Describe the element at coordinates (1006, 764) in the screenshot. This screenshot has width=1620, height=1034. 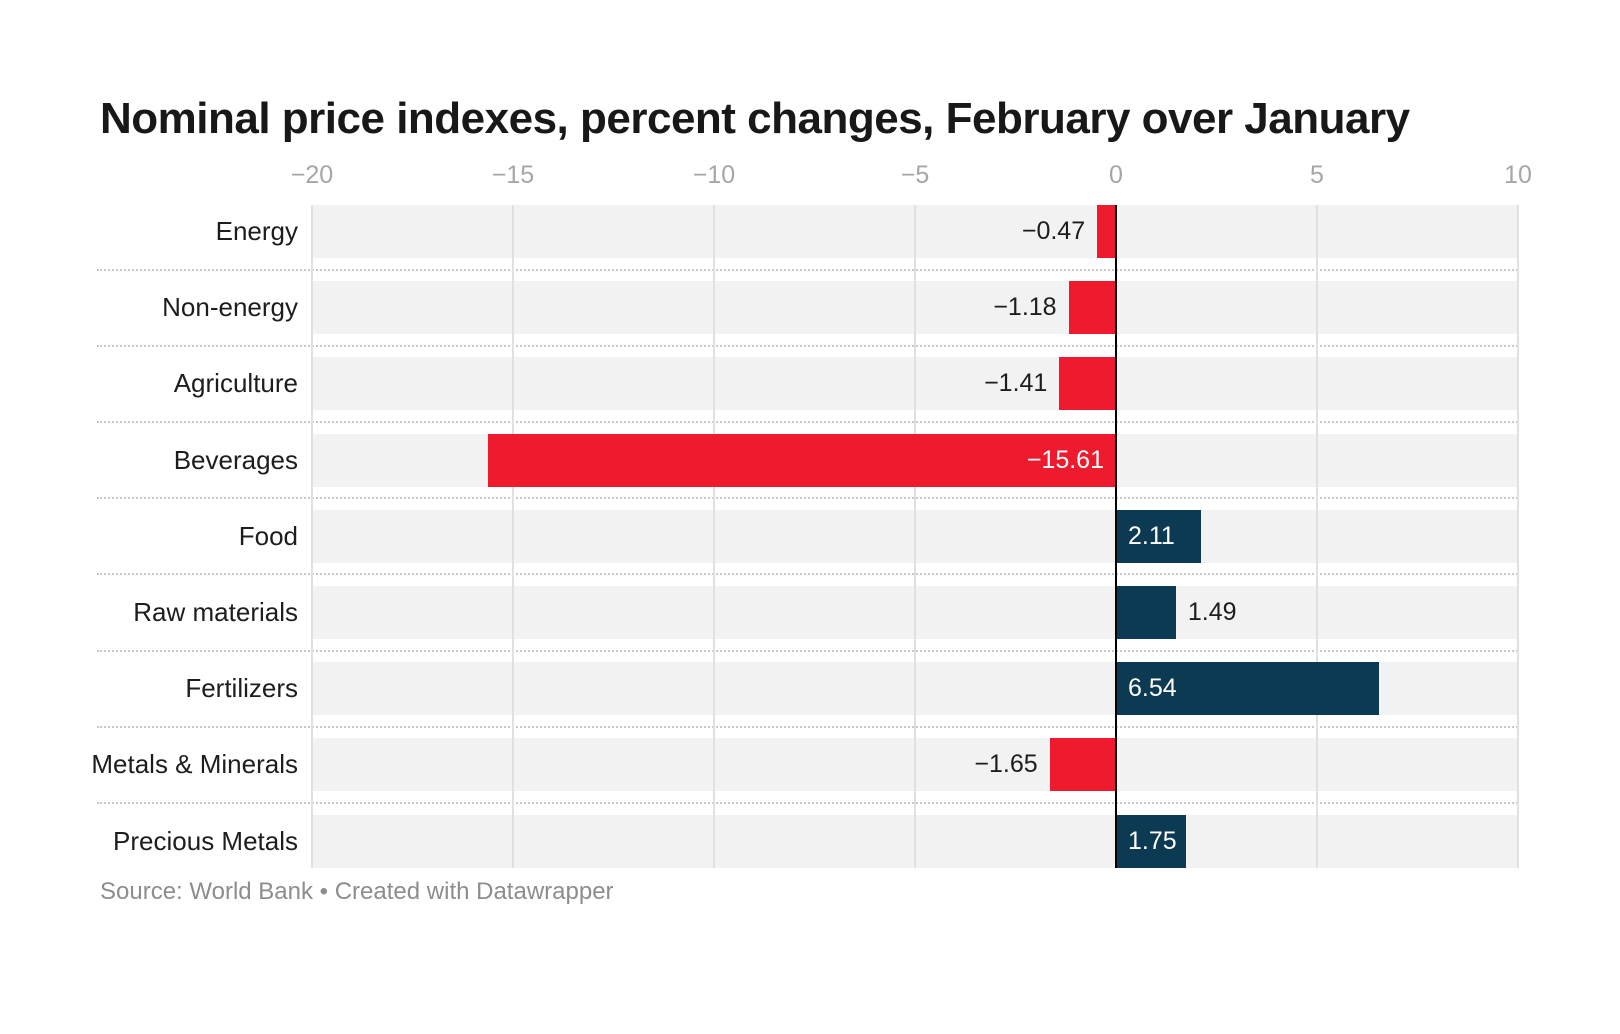
I see `value-label: −1.65` at that location.